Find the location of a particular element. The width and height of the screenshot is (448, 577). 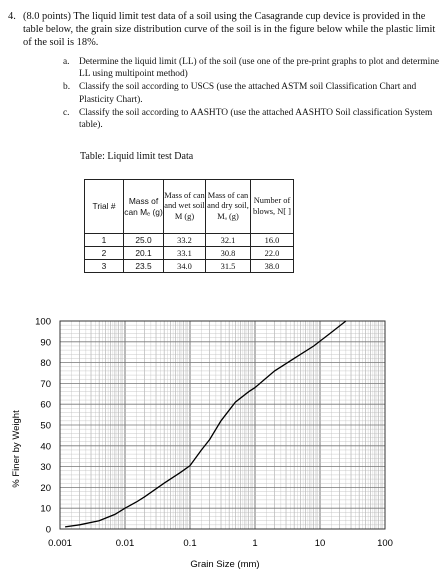

y-tick-label: 90 is located at coordinates (45, 342).